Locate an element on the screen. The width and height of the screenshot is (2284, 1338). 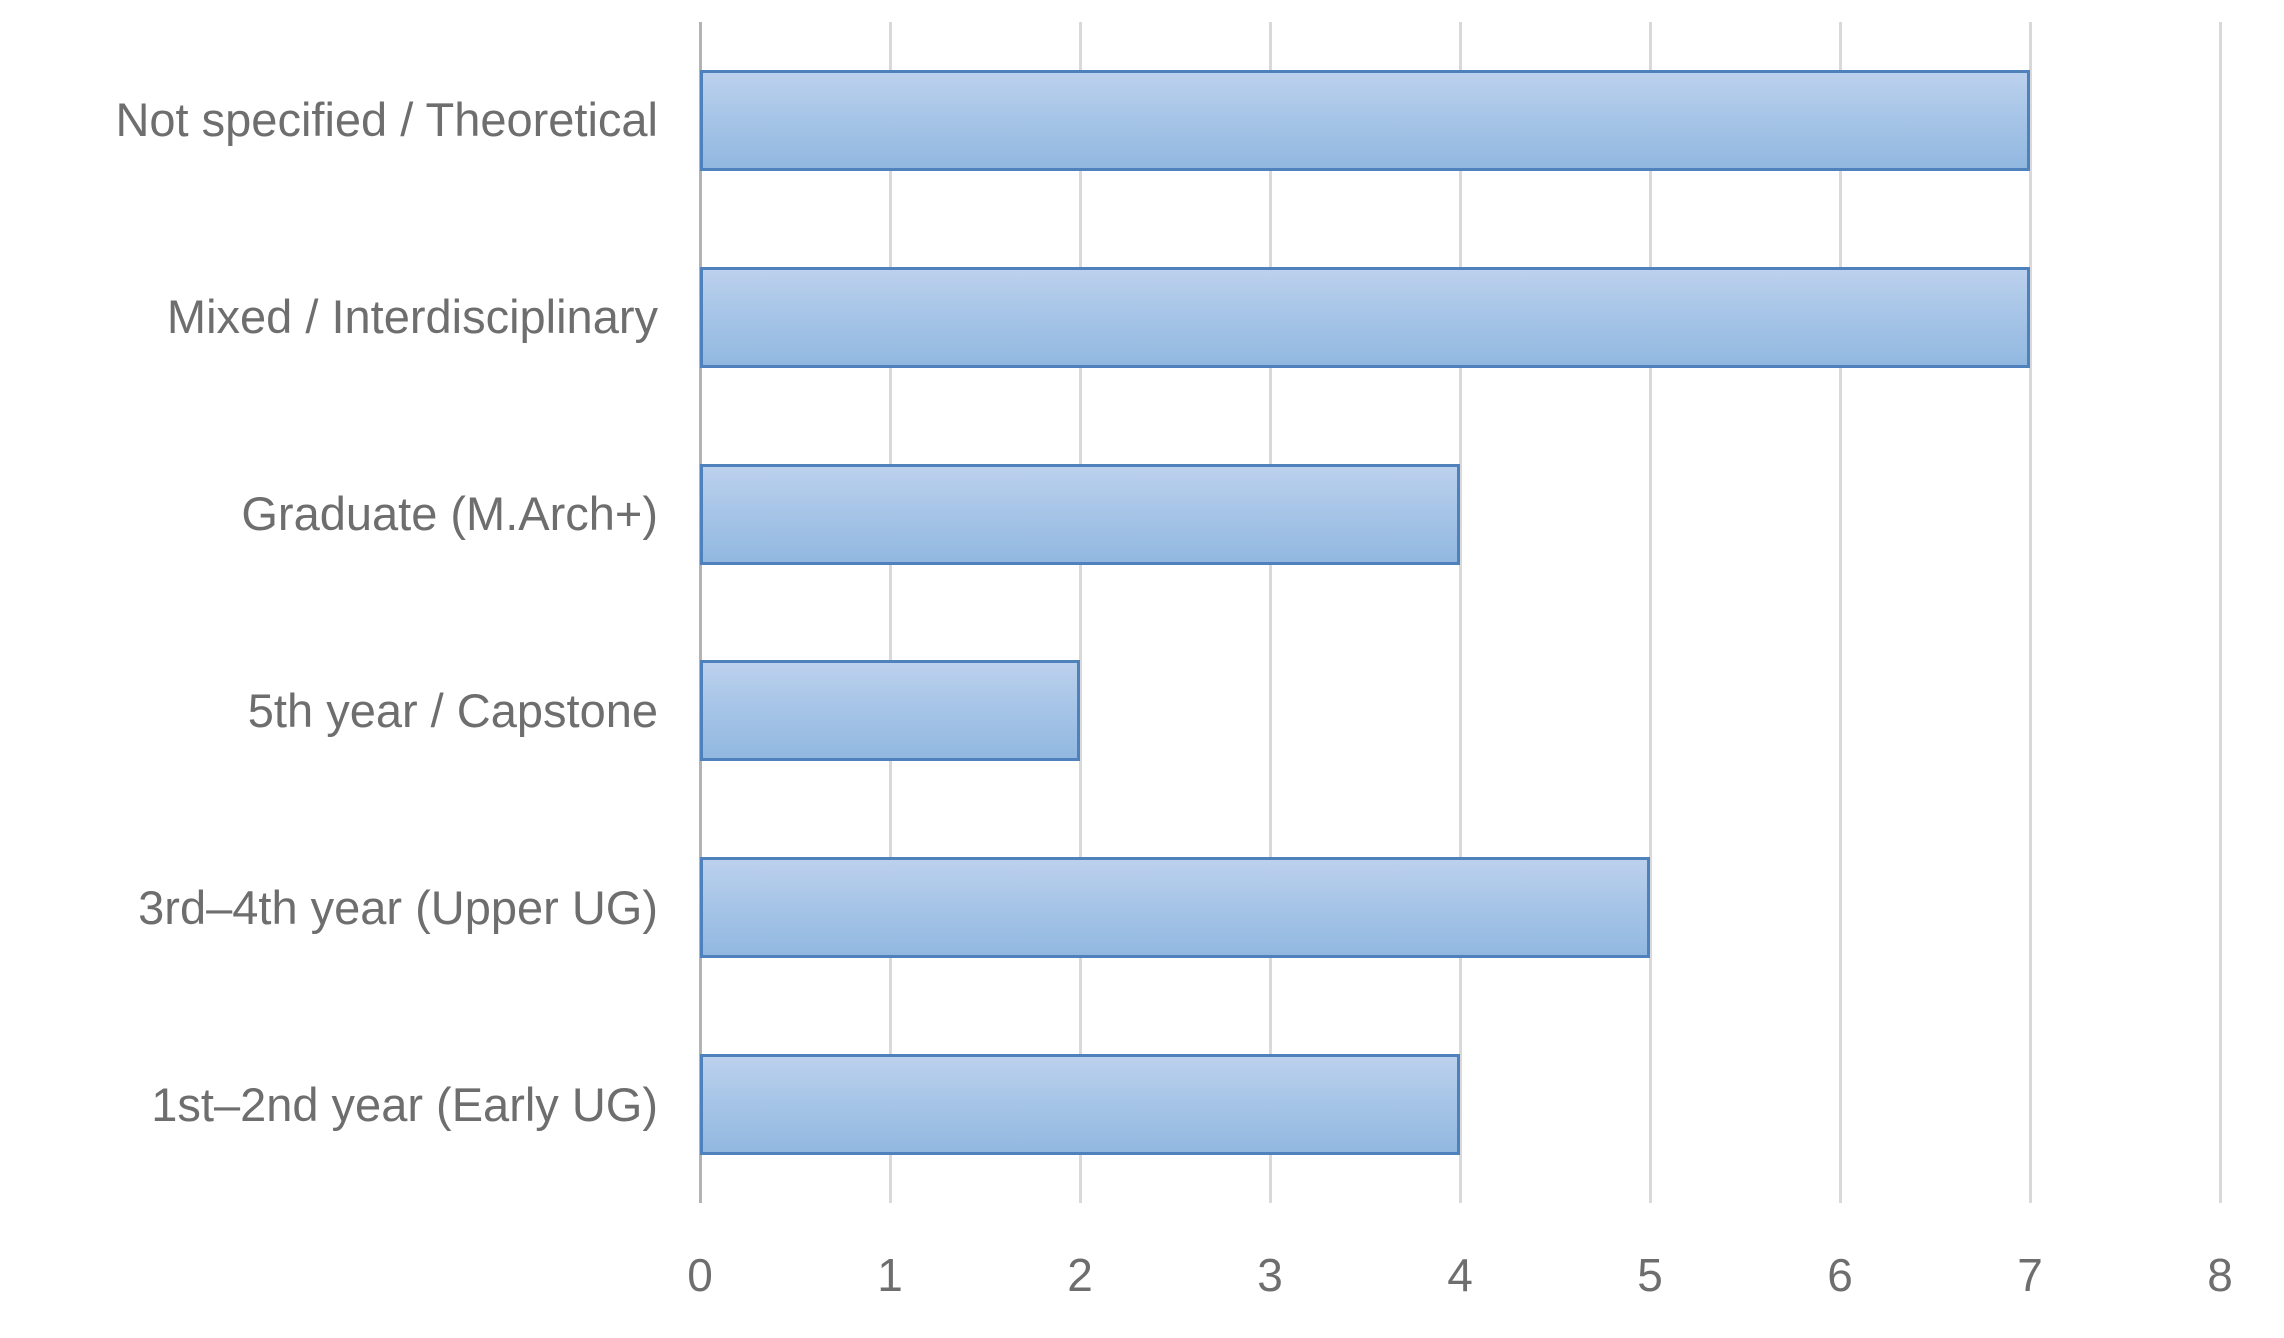
category-label-3: Graduate (M.Arch+) is located at coordinates (449, 513).